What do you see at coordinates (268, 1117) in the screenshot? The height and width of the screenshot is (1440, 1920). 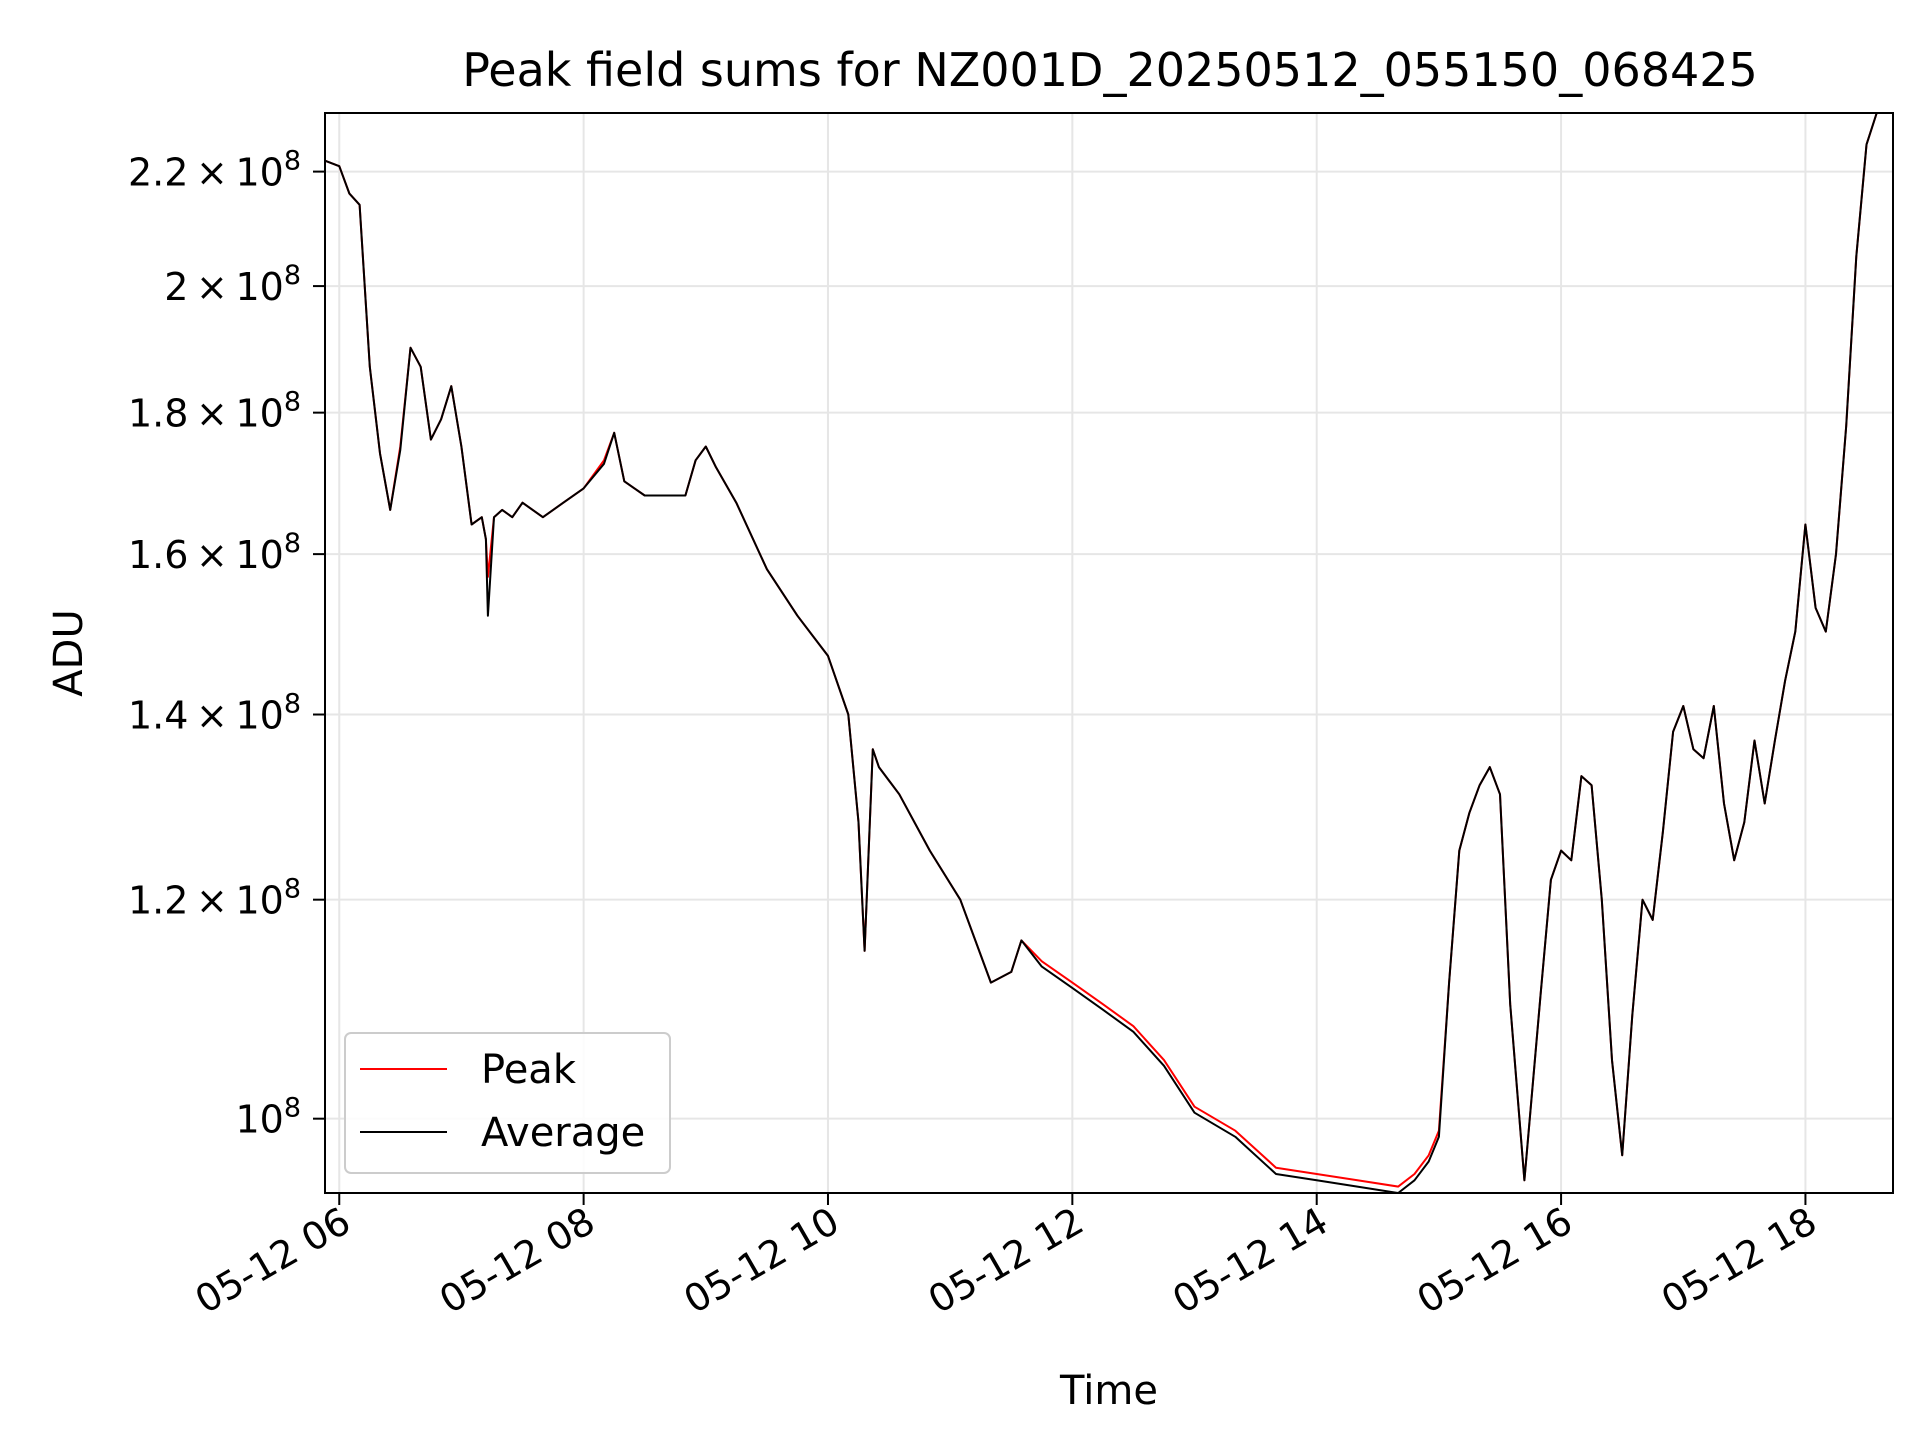 I see `y-tick-label: 108` at bounding box center [268, 1117].